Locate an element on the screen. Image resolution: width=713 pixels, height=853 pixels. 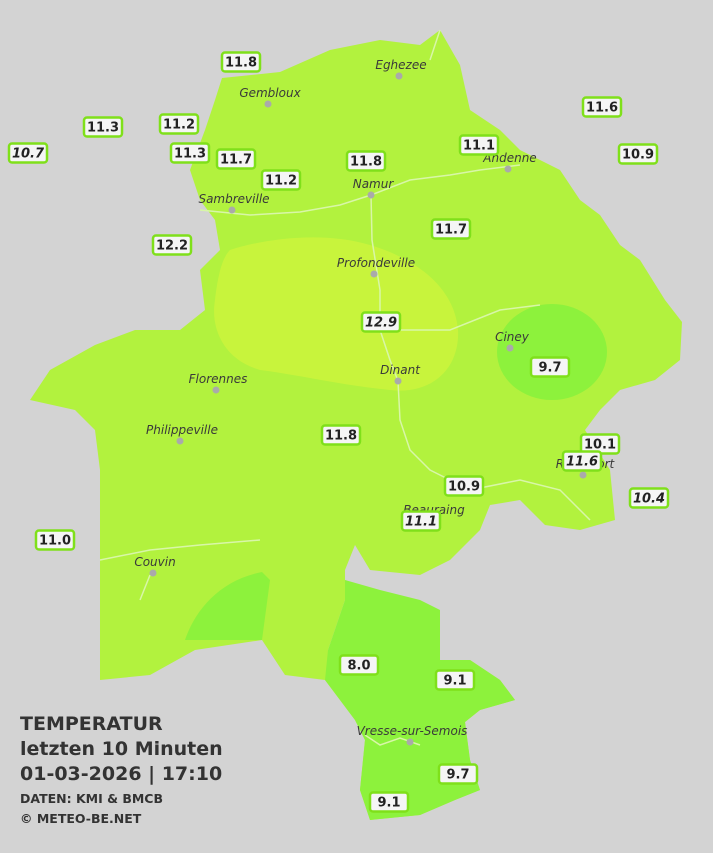
city-label: Sambreville is located at coordinates (233, 199).